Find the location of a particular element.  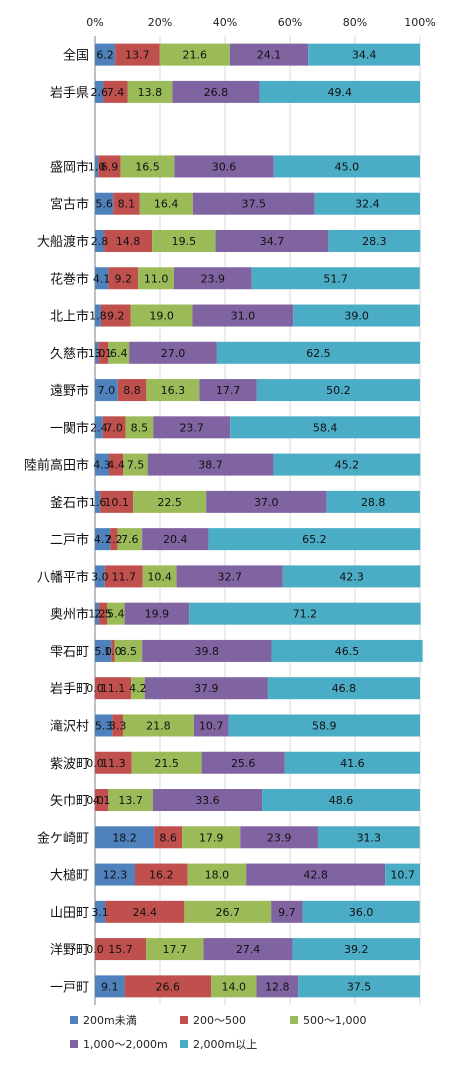

data-label: 2.2 is located at coordinates (114, 539).